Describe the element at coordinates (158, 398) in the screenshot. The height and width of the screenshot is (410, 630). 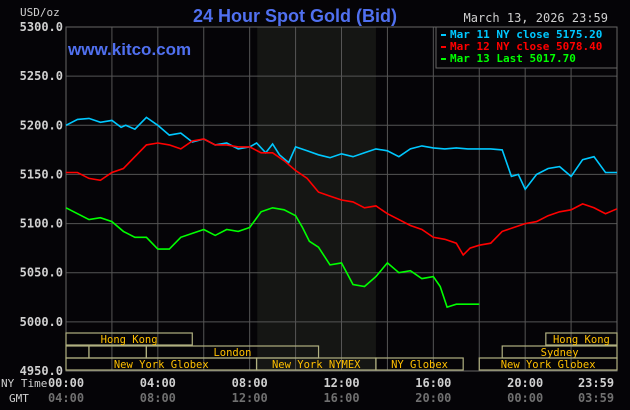
I see `x-tick-label-gmt: 08:00` at that location.